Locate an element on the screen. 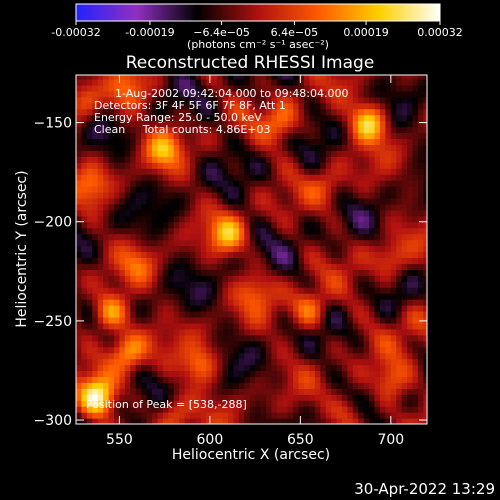 This screenshot has height=500, width=500. colorbar is located at coordinates (258, 12).